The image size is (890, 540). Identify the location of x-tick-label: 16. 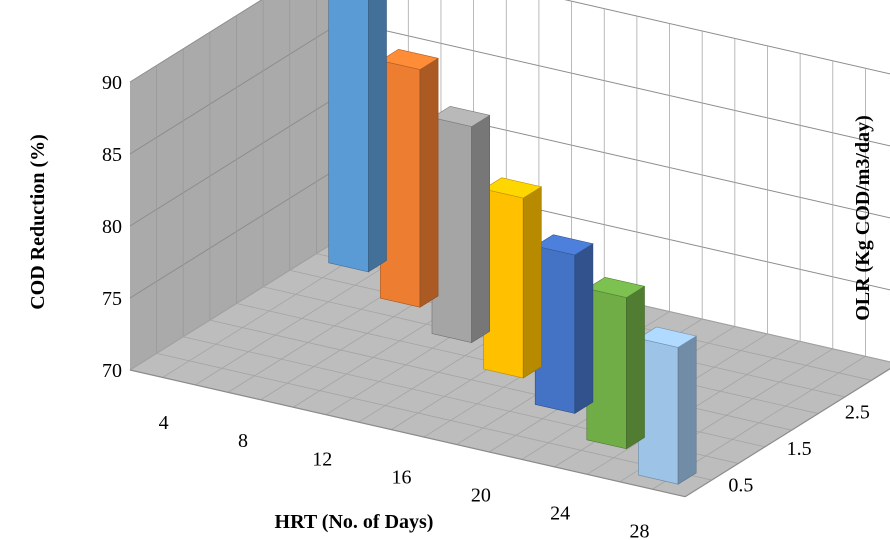
(402, 477).